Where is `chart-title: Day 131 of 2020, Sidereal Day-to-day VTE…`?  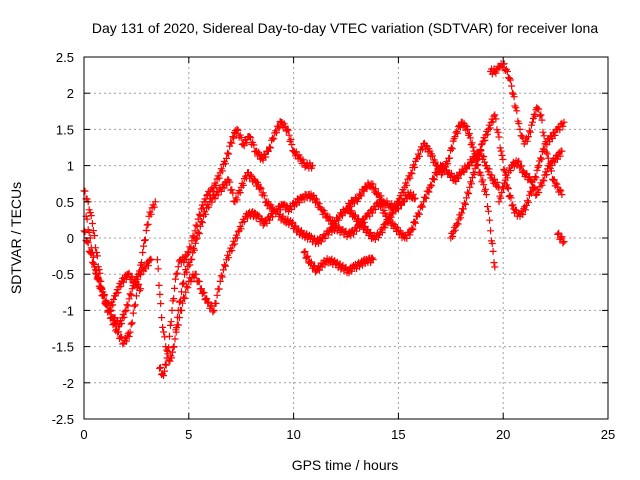
chart-title: Day 131 of 2020, Sidereal Day-to-day VTE… is located at coordinates (345, 28).